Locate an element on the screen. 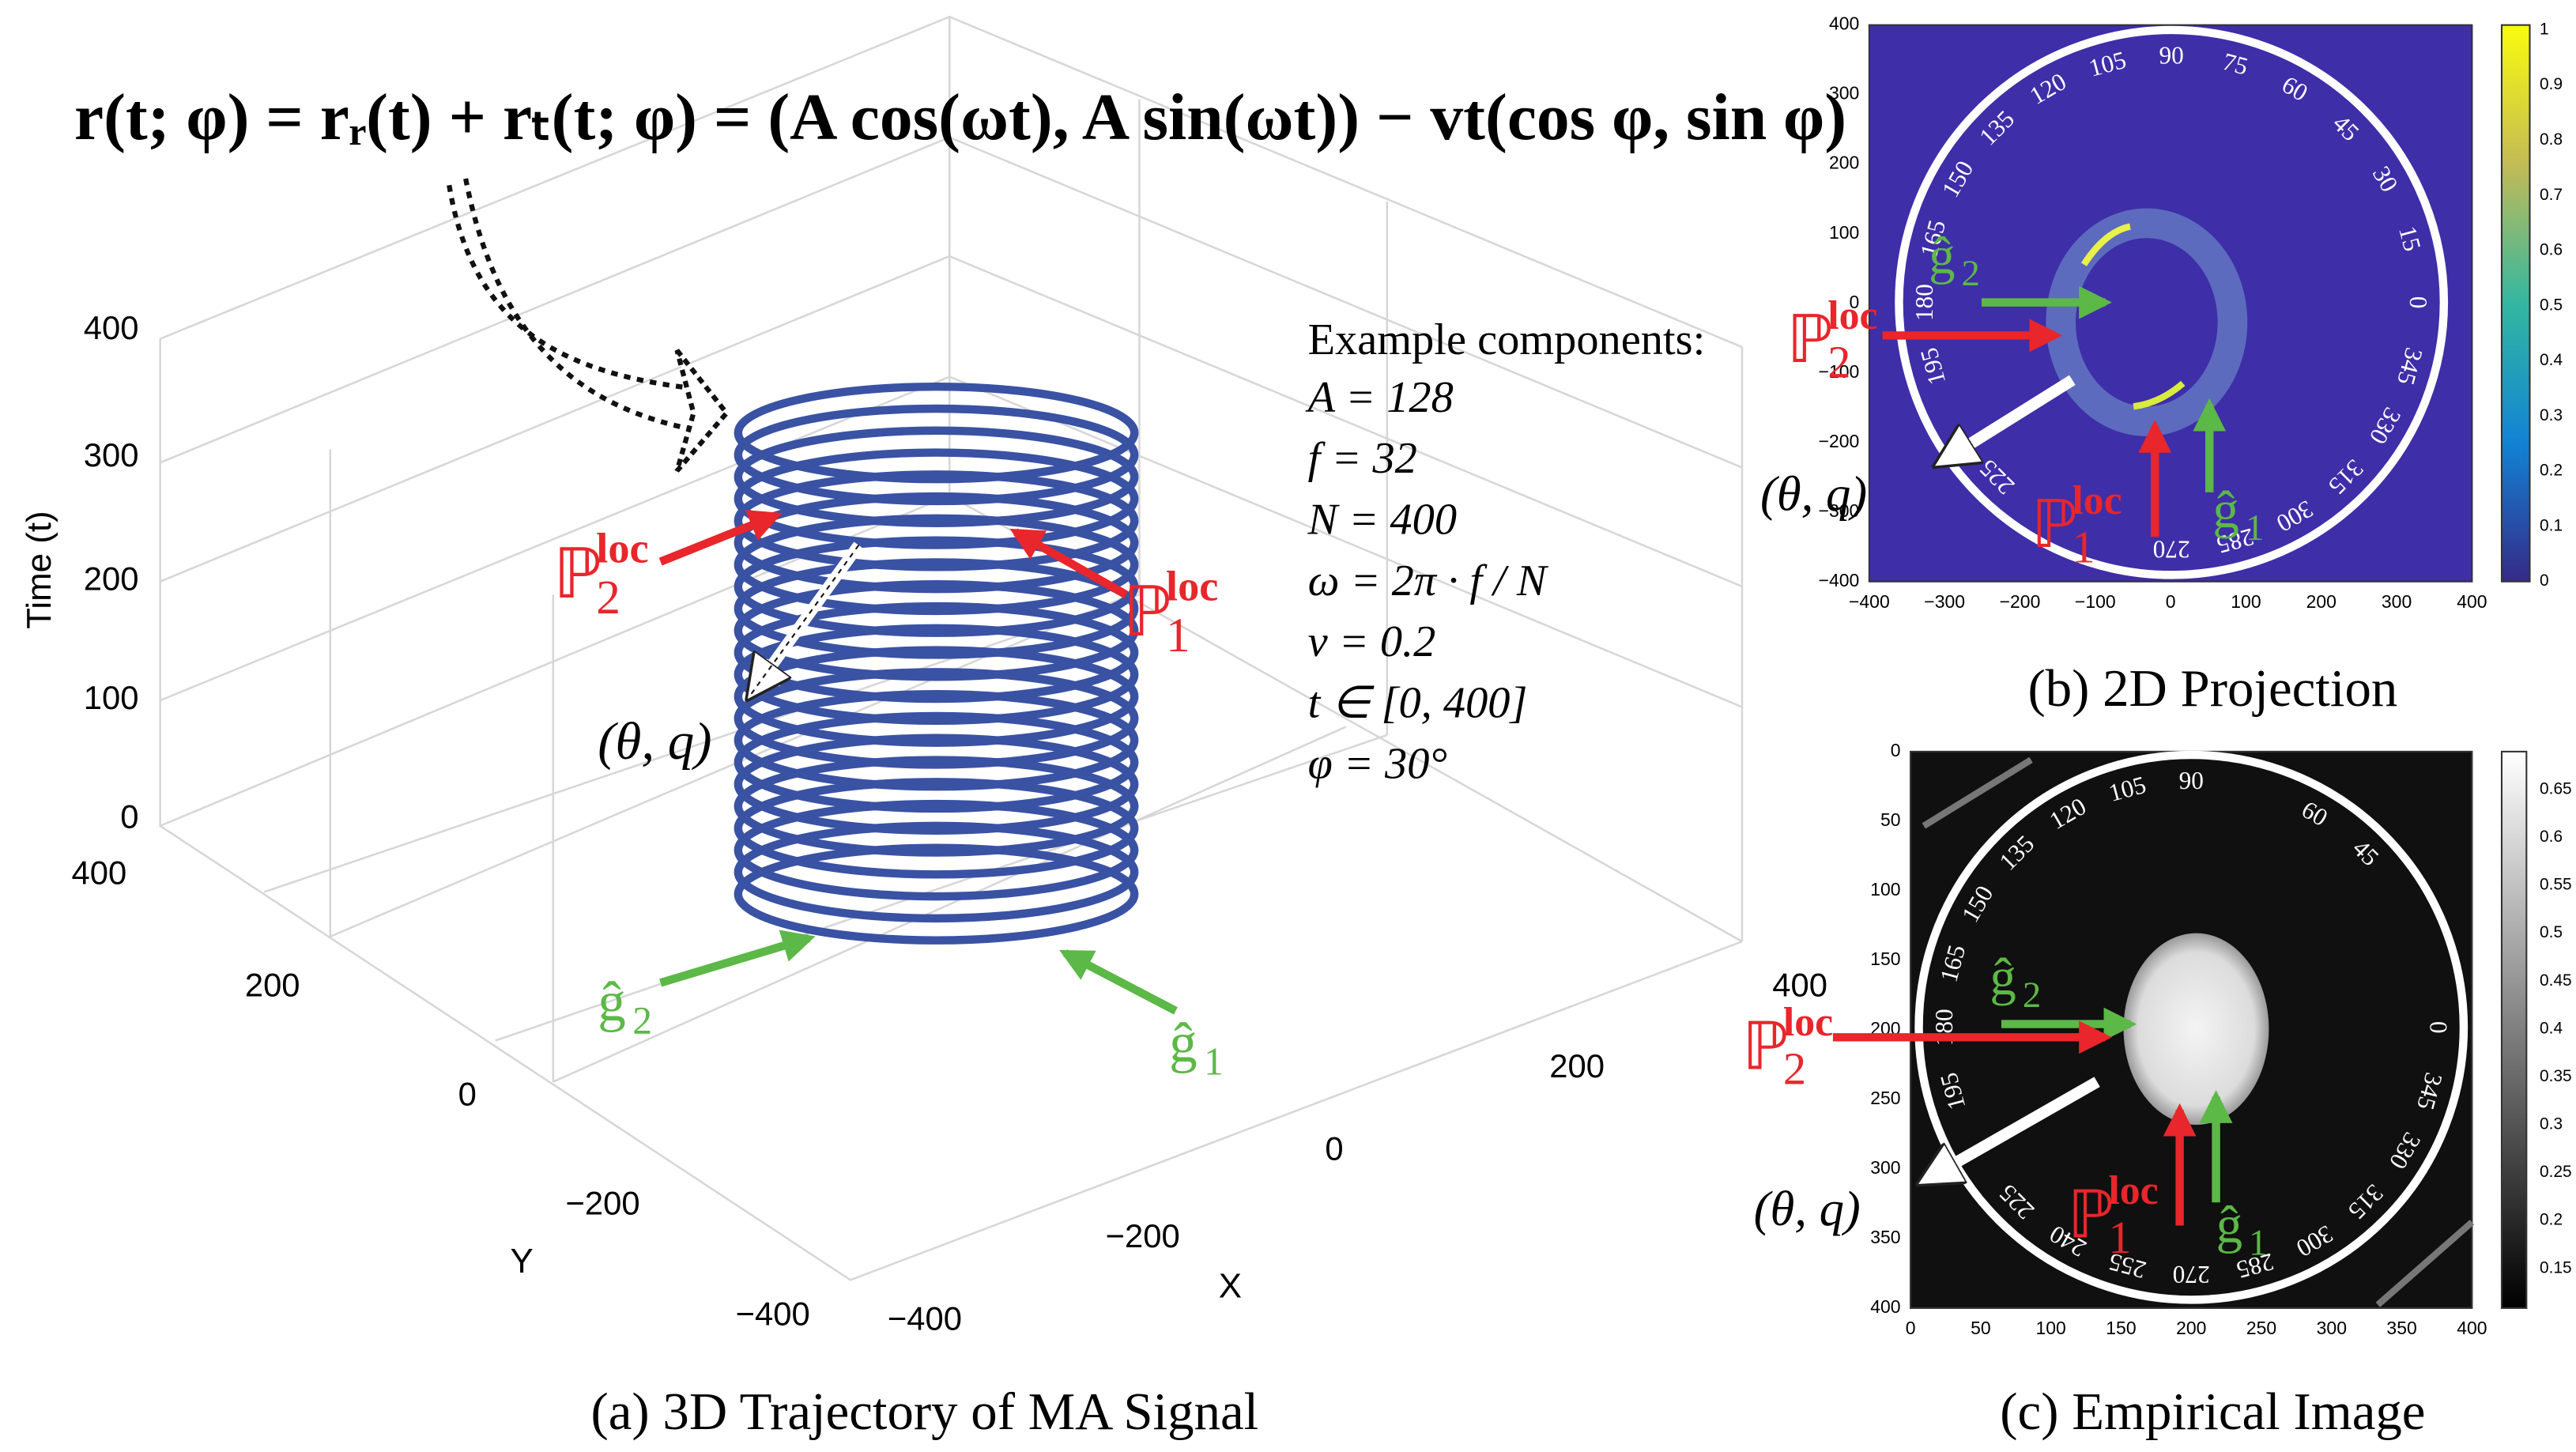  x-axis-label: X is located at coordinates (1230, 1285).